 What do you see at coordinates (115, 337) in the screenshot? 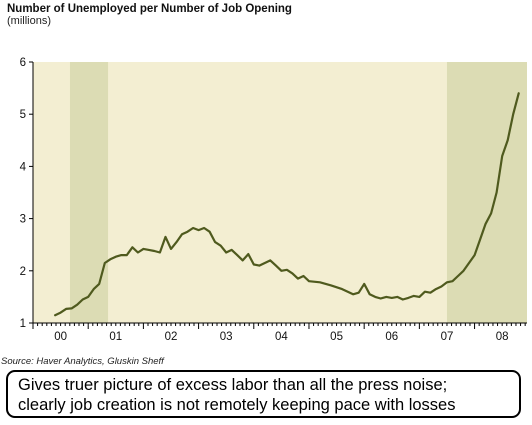
I see `x-tick-label-01: 01` at bounding box center [115, 337].